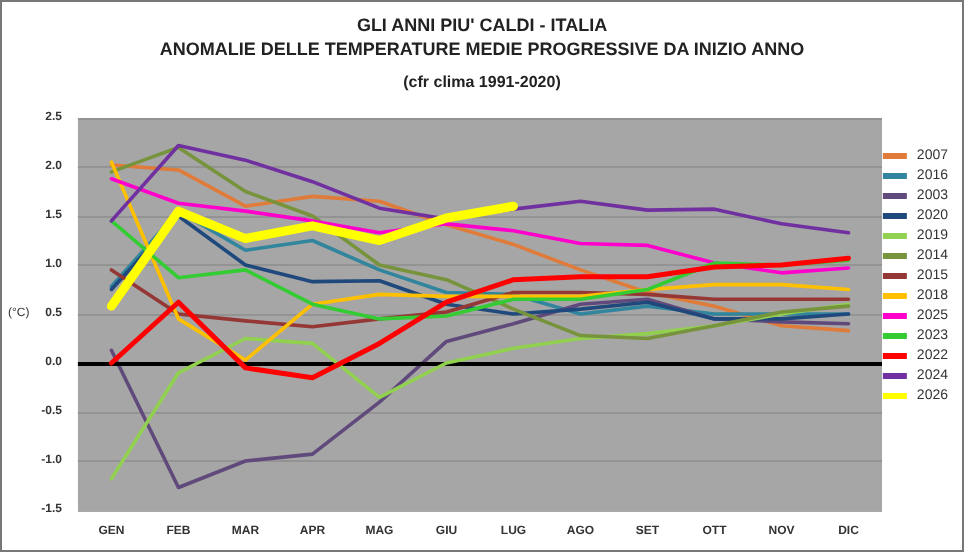  I want to click on chart-title: GLI ANNI PIU' CALDI - ITALIA, so click(482, 25).